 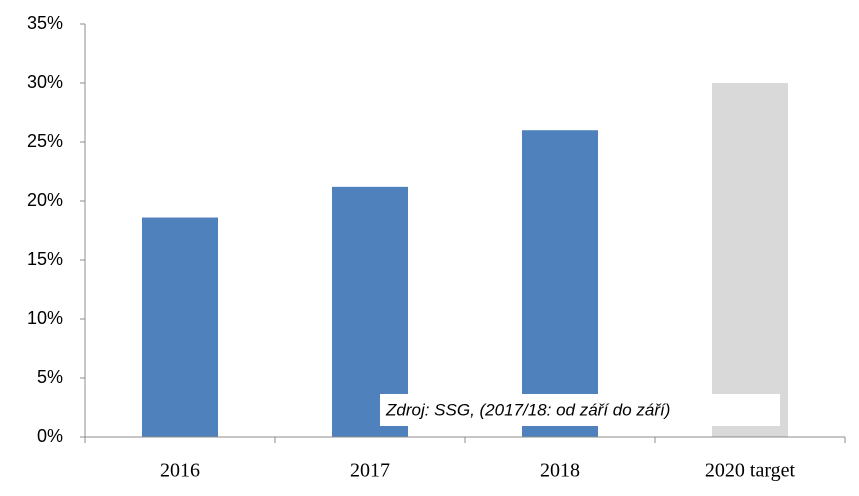 What do you see at coordinates (45, 259) in the screenshot?
I see `y-tick-label: 15%` at bounding box center [45, 259].